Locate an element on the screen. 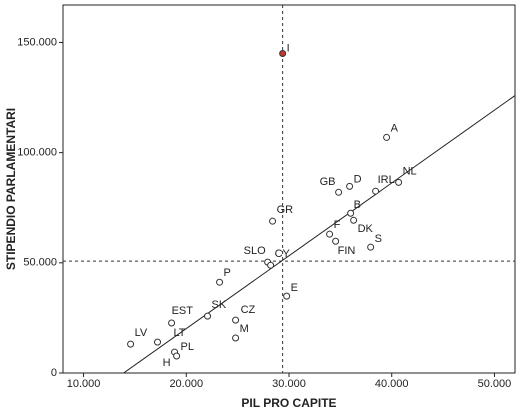 Image resolution: width=520 pixels, height=419 pixels. point-label: CZ is located at coordinates (248, 310).